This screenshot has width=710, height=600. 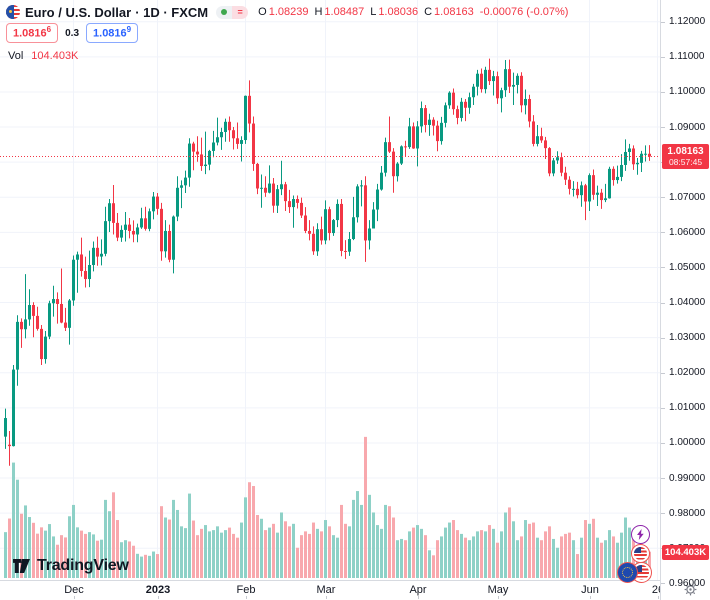 What do you see at coordinates (687, 338) in the screenshot?
I see `price-tick-label: 1.03000` at bounding box center [687, 338].